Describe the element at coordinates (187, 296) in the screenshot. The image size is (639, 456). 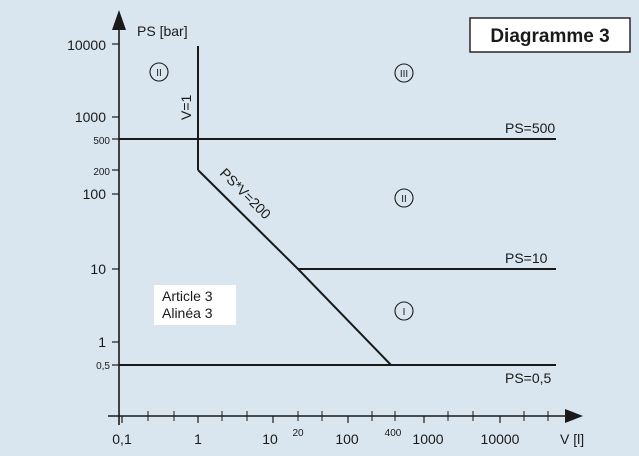
I see `note-line-1: Article 3` at that location.